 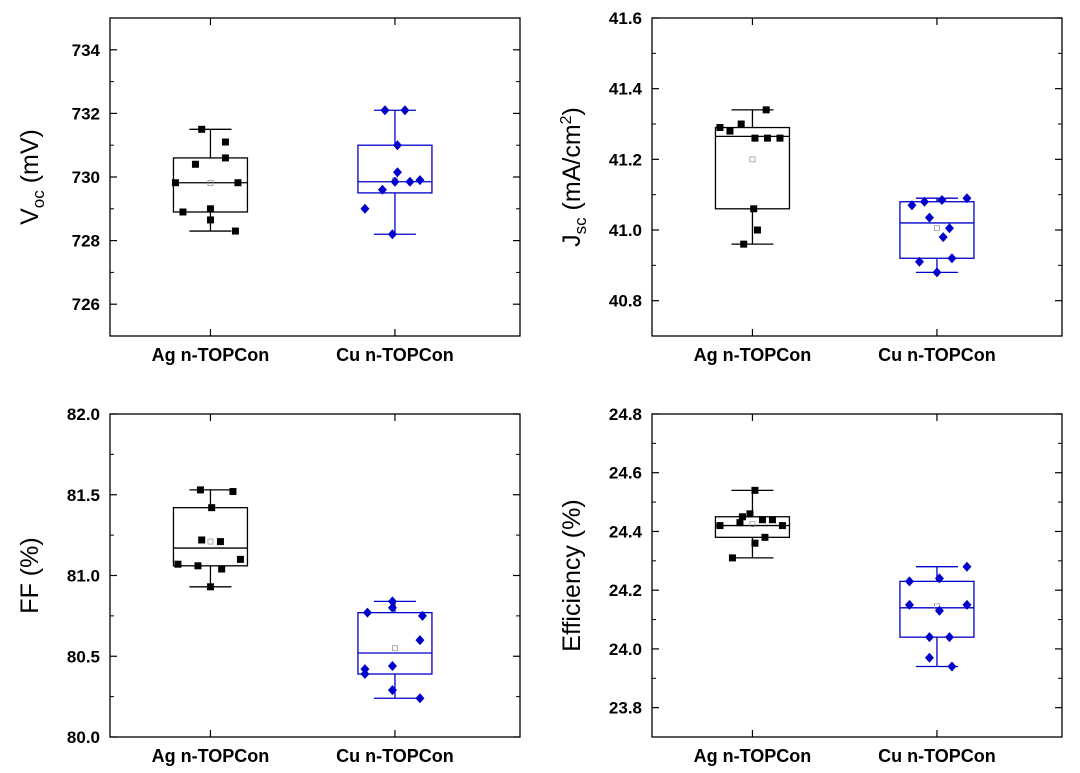 I want to click on y-axis-label-main: Efficiency (%), so click(x=572, y=575).